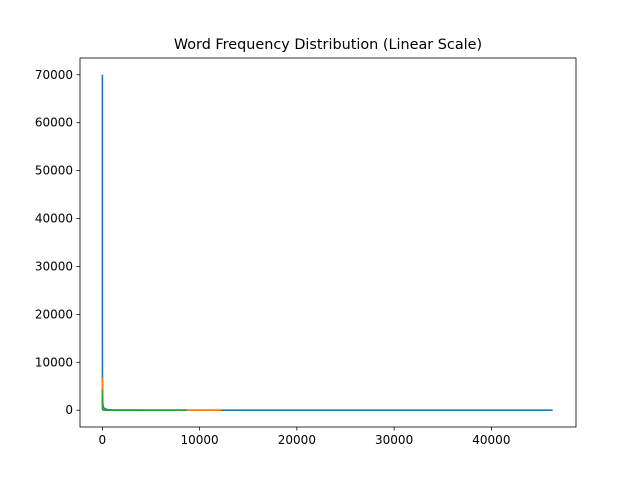  Describe the element at coordinates (54, 362) in the screenshot. I see `y-tick-label: 10000` at that location.